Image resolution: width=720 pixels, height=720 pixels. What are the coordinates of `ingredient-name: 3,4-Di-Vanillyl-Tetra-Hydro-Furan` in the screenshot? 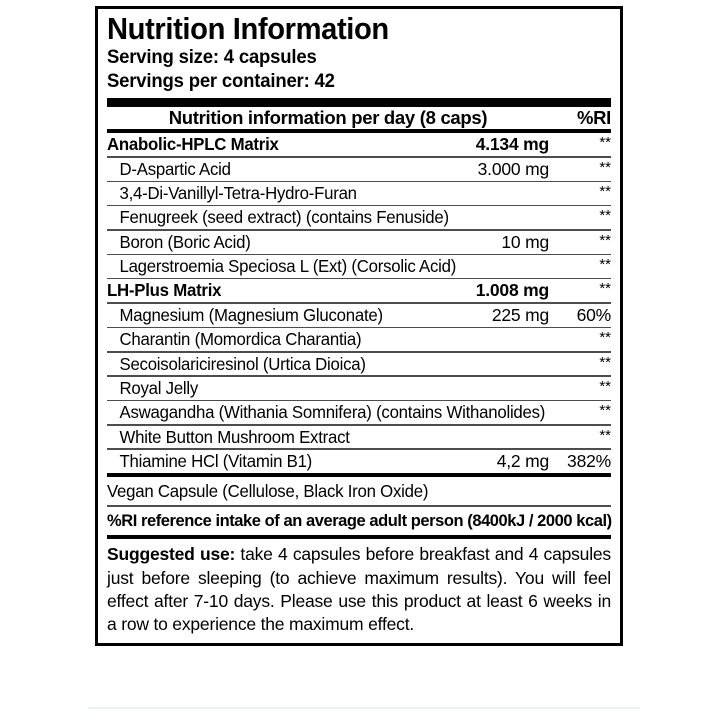 It's located at (238, 193).